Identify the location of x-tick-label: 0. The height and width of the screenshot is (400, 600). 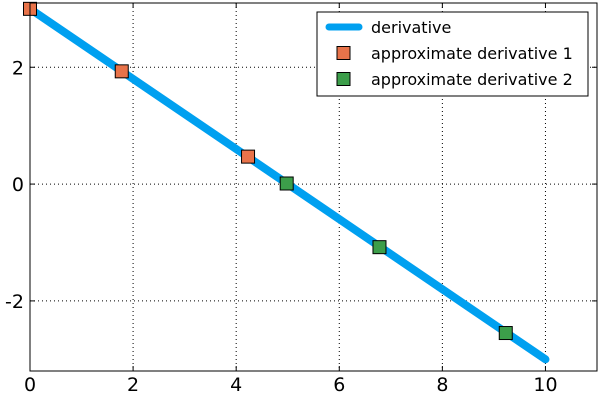
(30, 385).